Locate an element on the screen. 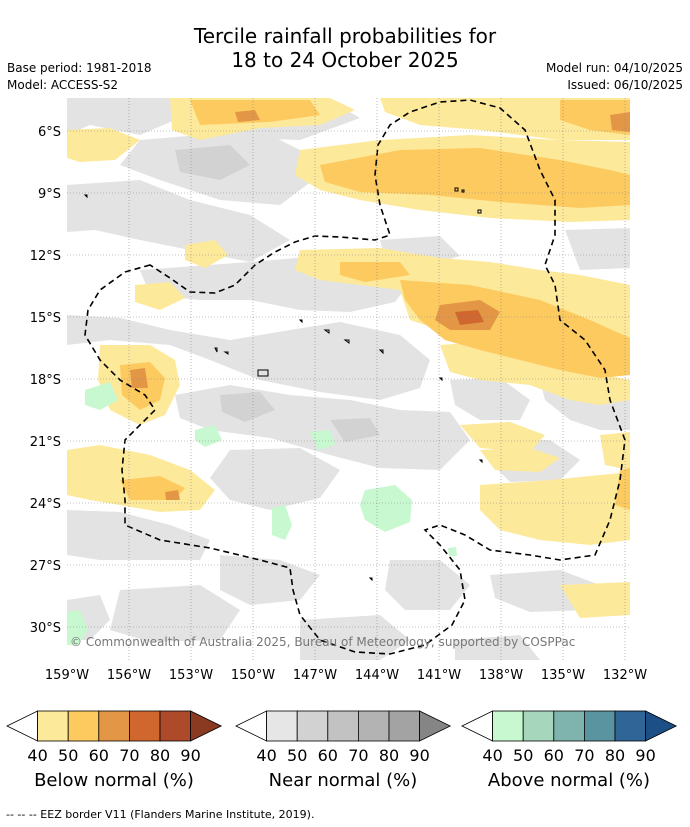 The height and width of the screenshot is (827, 690). below-normal-70-shading is located at coordinates (469, 317).